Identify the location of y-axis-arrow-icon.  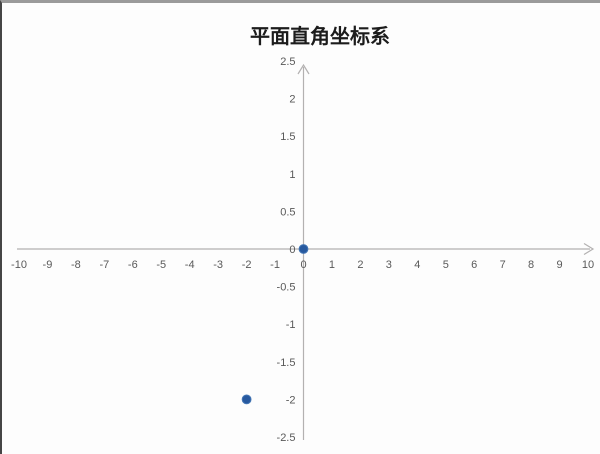
(303, 69).